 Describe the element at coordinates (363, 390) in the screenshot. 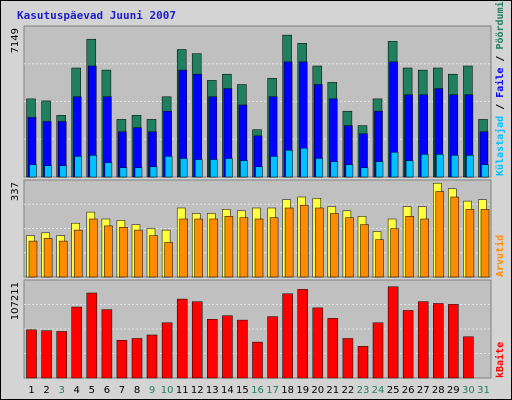

I see `day-label-23: 23` at that location.